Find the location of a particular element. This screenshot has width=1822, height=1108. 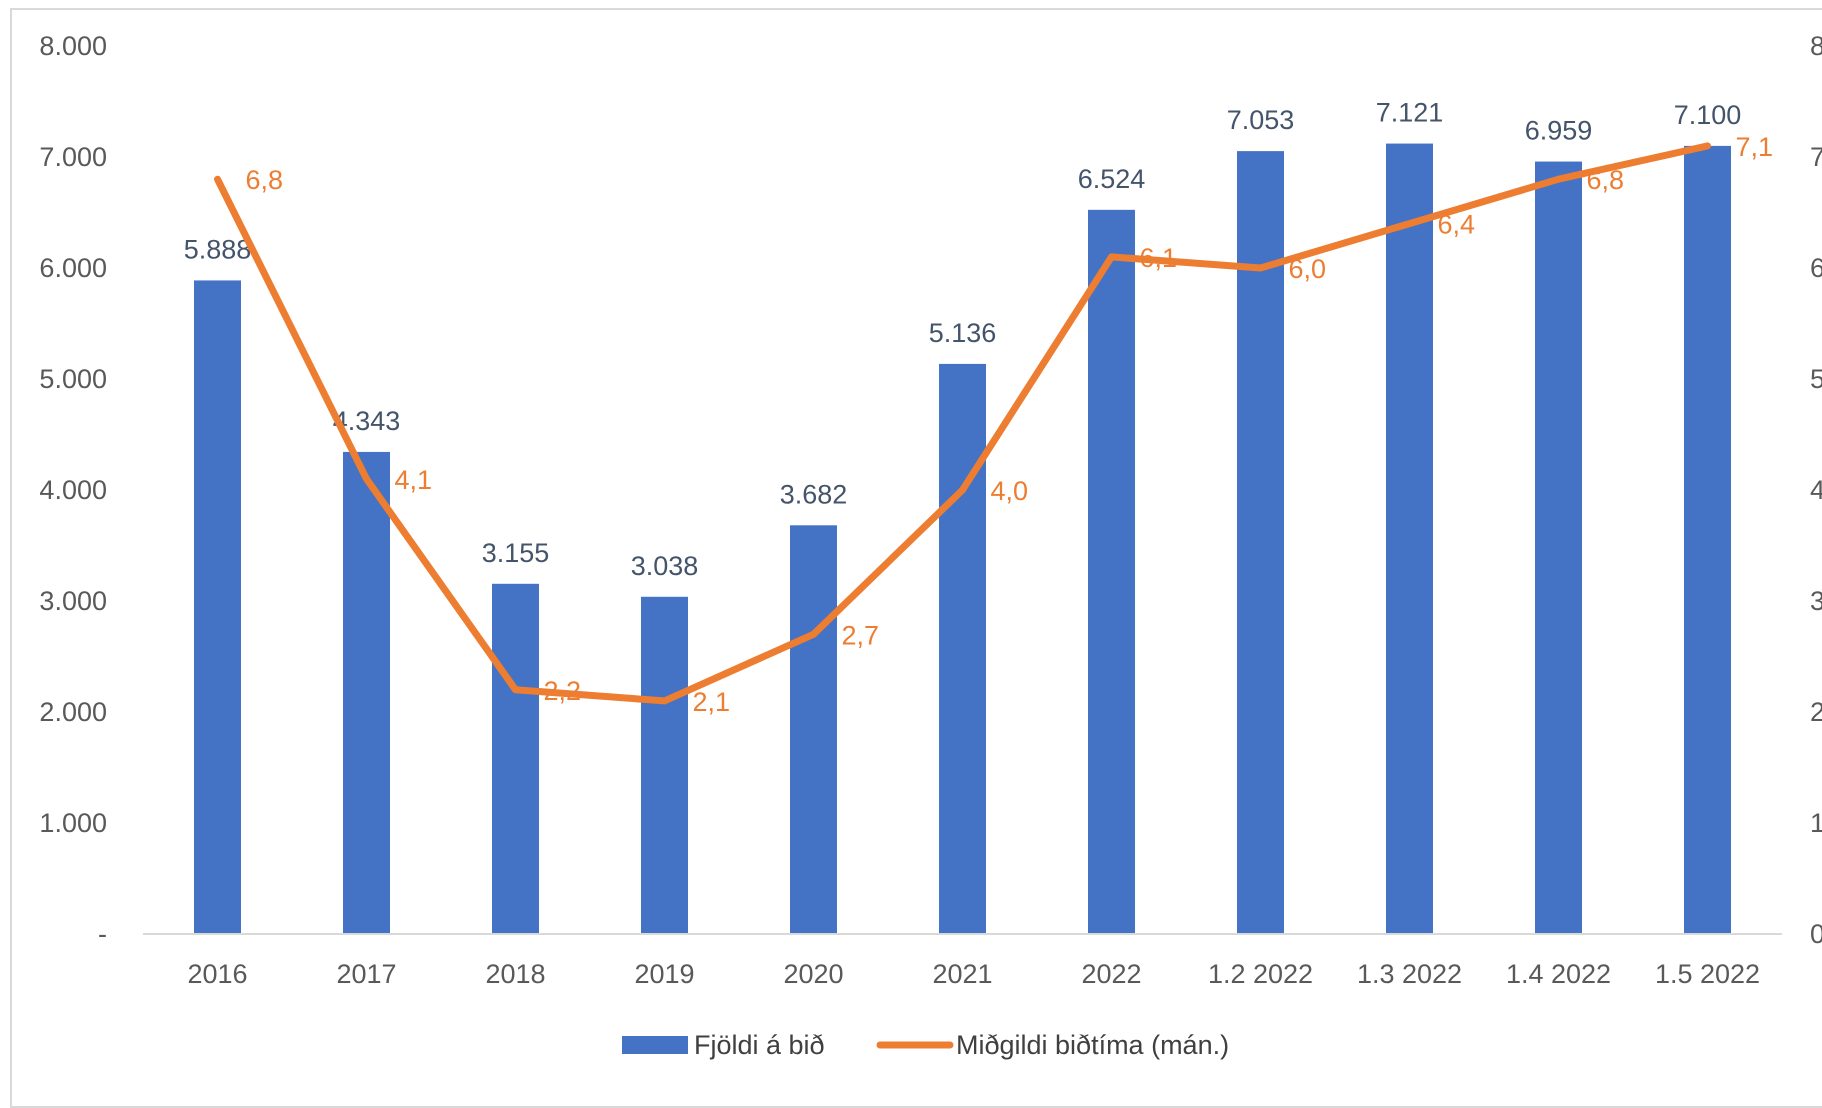

left-y-tick-label: 1.000 is located at coordinates (73, 823).